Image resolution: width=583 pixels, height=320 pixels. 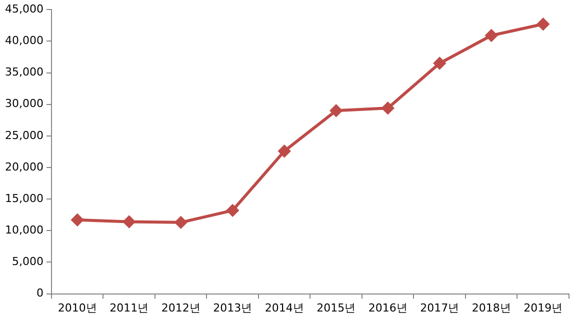 What do you see at coordinates (24, 41) in the screenshot?
I see `y-tick-label: 40,000` at bounding box center [24, 41].